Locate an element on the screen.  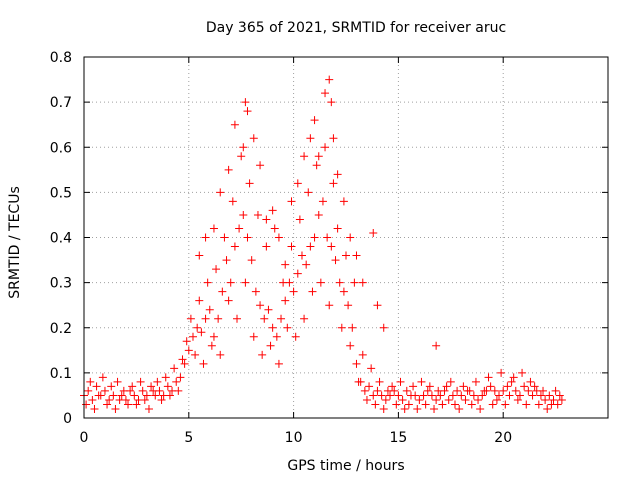
y-tick-label: 0.4 is located at coordinates (61, 239).